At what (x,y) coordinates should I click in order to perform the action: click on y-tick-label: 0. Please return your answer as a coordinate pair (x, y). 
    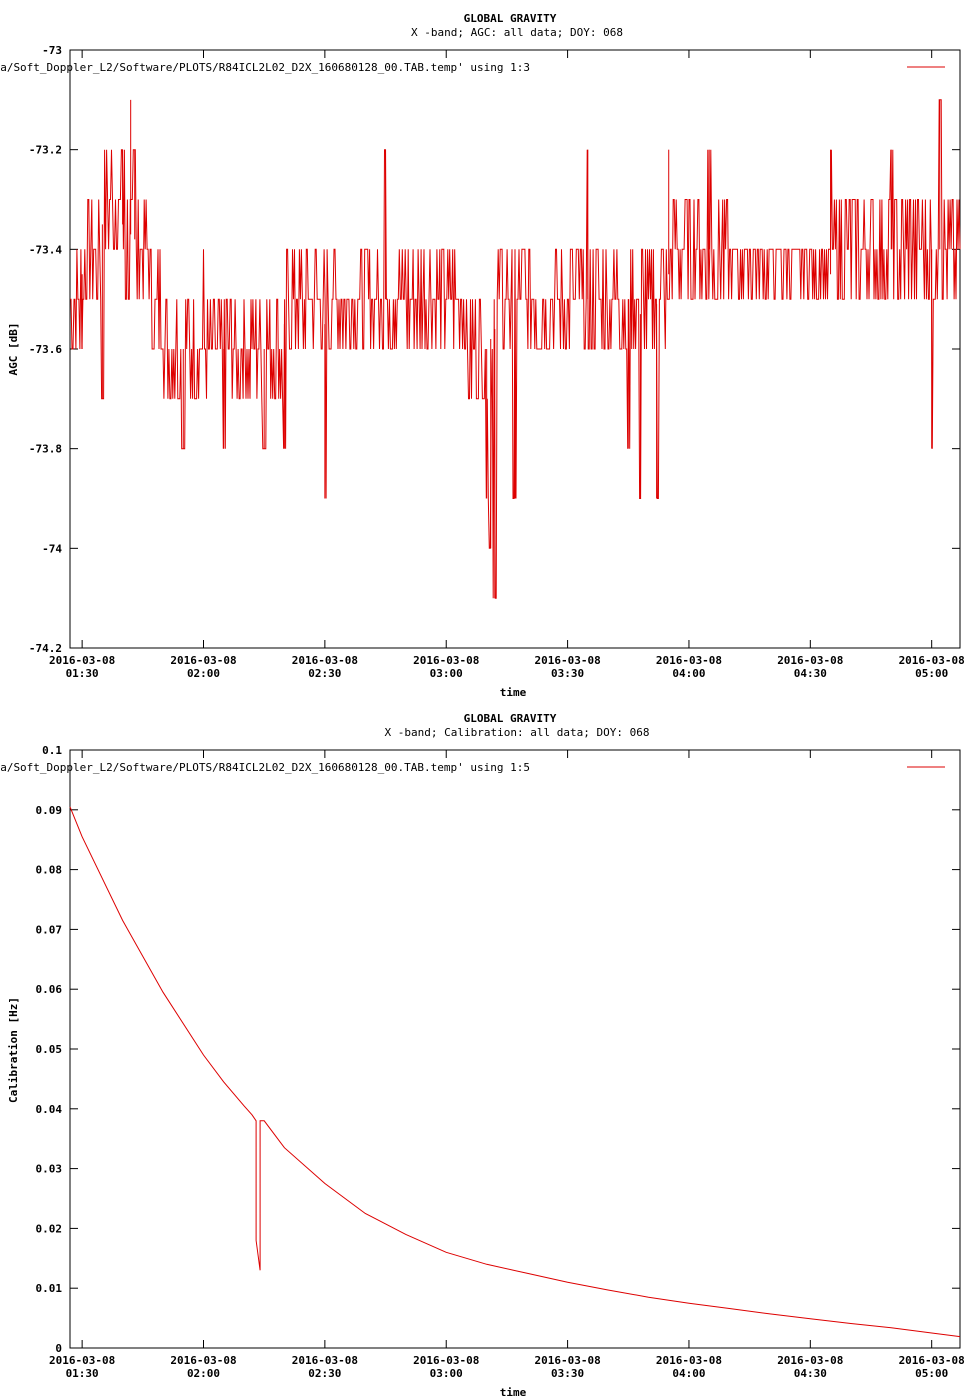
    Looking at the image, I should click on (58, 1348).